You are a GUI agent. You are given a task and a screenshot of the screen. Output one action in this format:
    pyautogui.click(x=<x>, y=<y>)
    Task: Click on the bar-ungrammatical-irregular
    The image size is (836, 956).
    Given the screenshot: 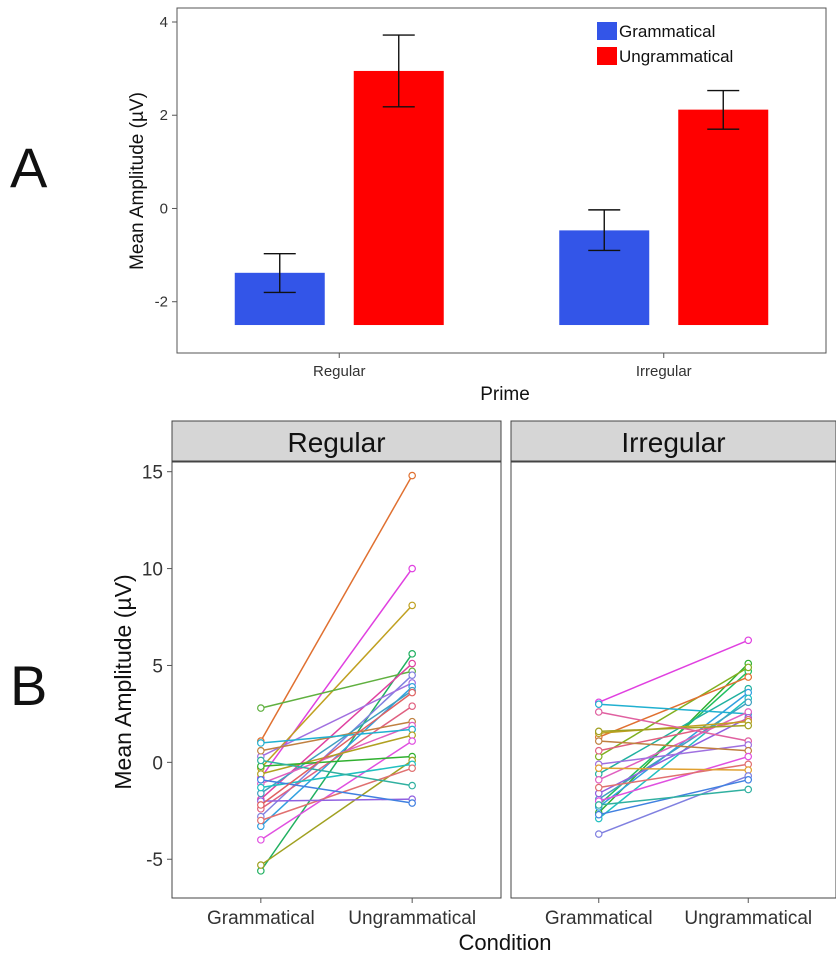 What is the action you would take?
    pyautogui.click(x=723, y=217)
    